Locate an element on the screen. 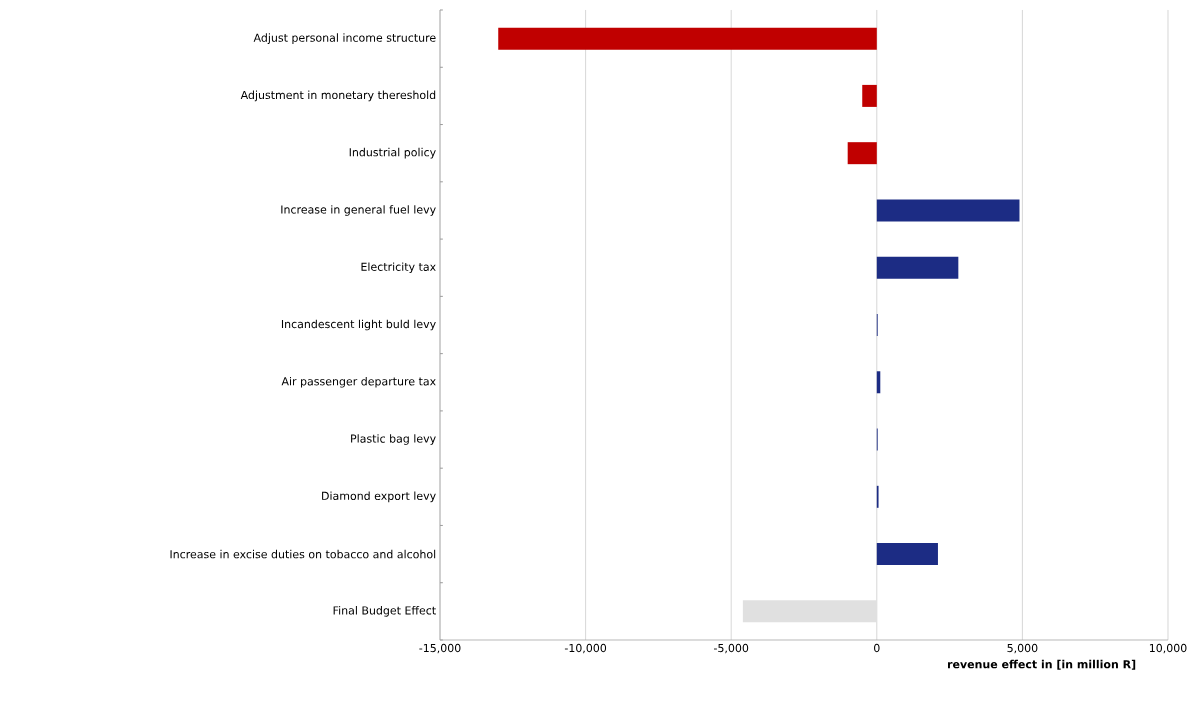  x-tick-label: -15,000 is located at coordinates (440, 648).